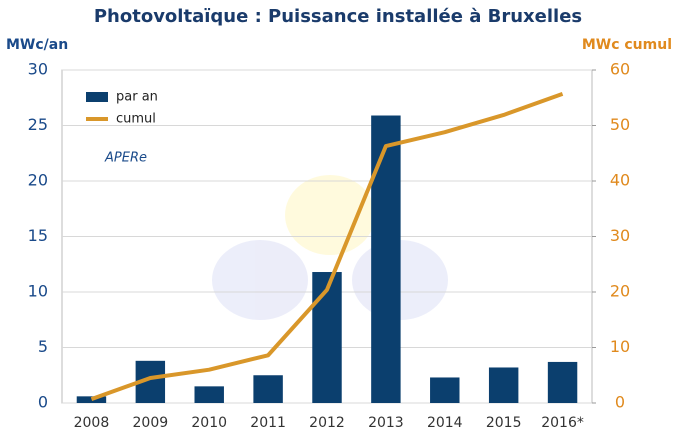  I want to click on y-axis-label: MWc/an, so click(37, 45).